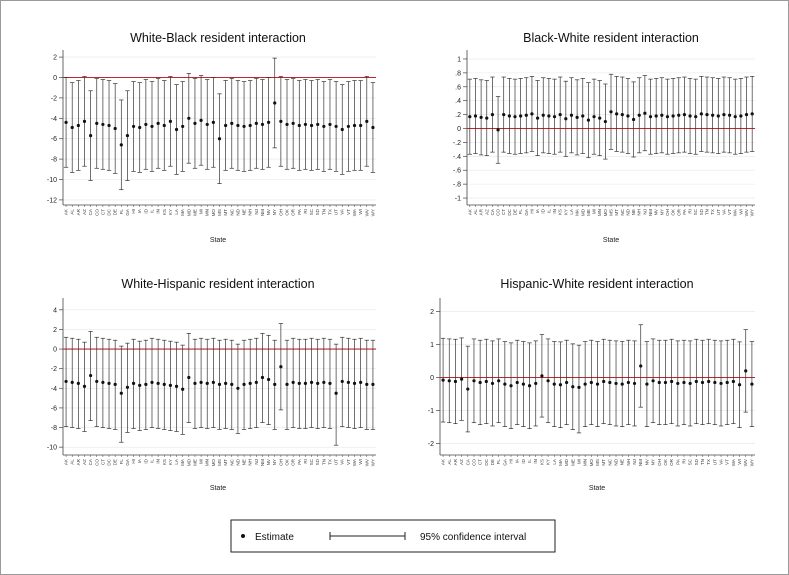 This screenshot has height=575, width=789. What do you see at coordinates (498, 462) in the screenshot?
I see `x-tick-label: FL` at bounding box center [498, 462].